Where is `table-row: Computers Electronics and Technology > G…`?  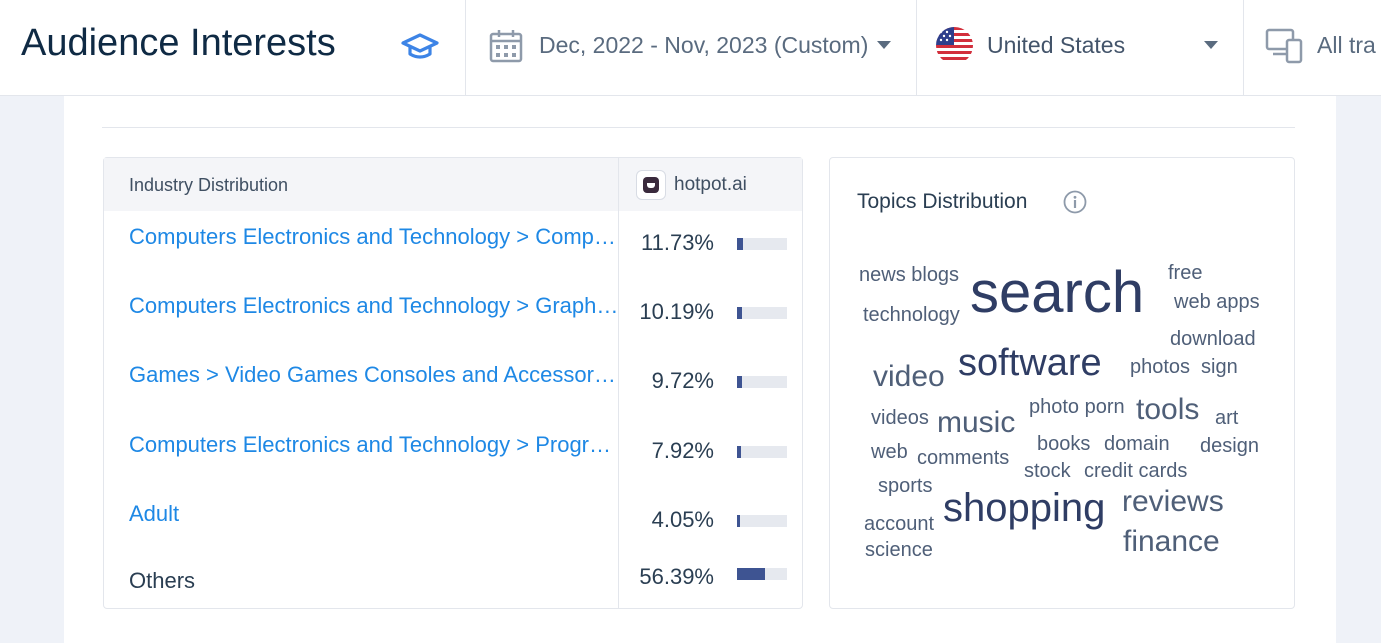 table-row: Computers Electronics and Technology > G… is located at coordinates (453, 326).